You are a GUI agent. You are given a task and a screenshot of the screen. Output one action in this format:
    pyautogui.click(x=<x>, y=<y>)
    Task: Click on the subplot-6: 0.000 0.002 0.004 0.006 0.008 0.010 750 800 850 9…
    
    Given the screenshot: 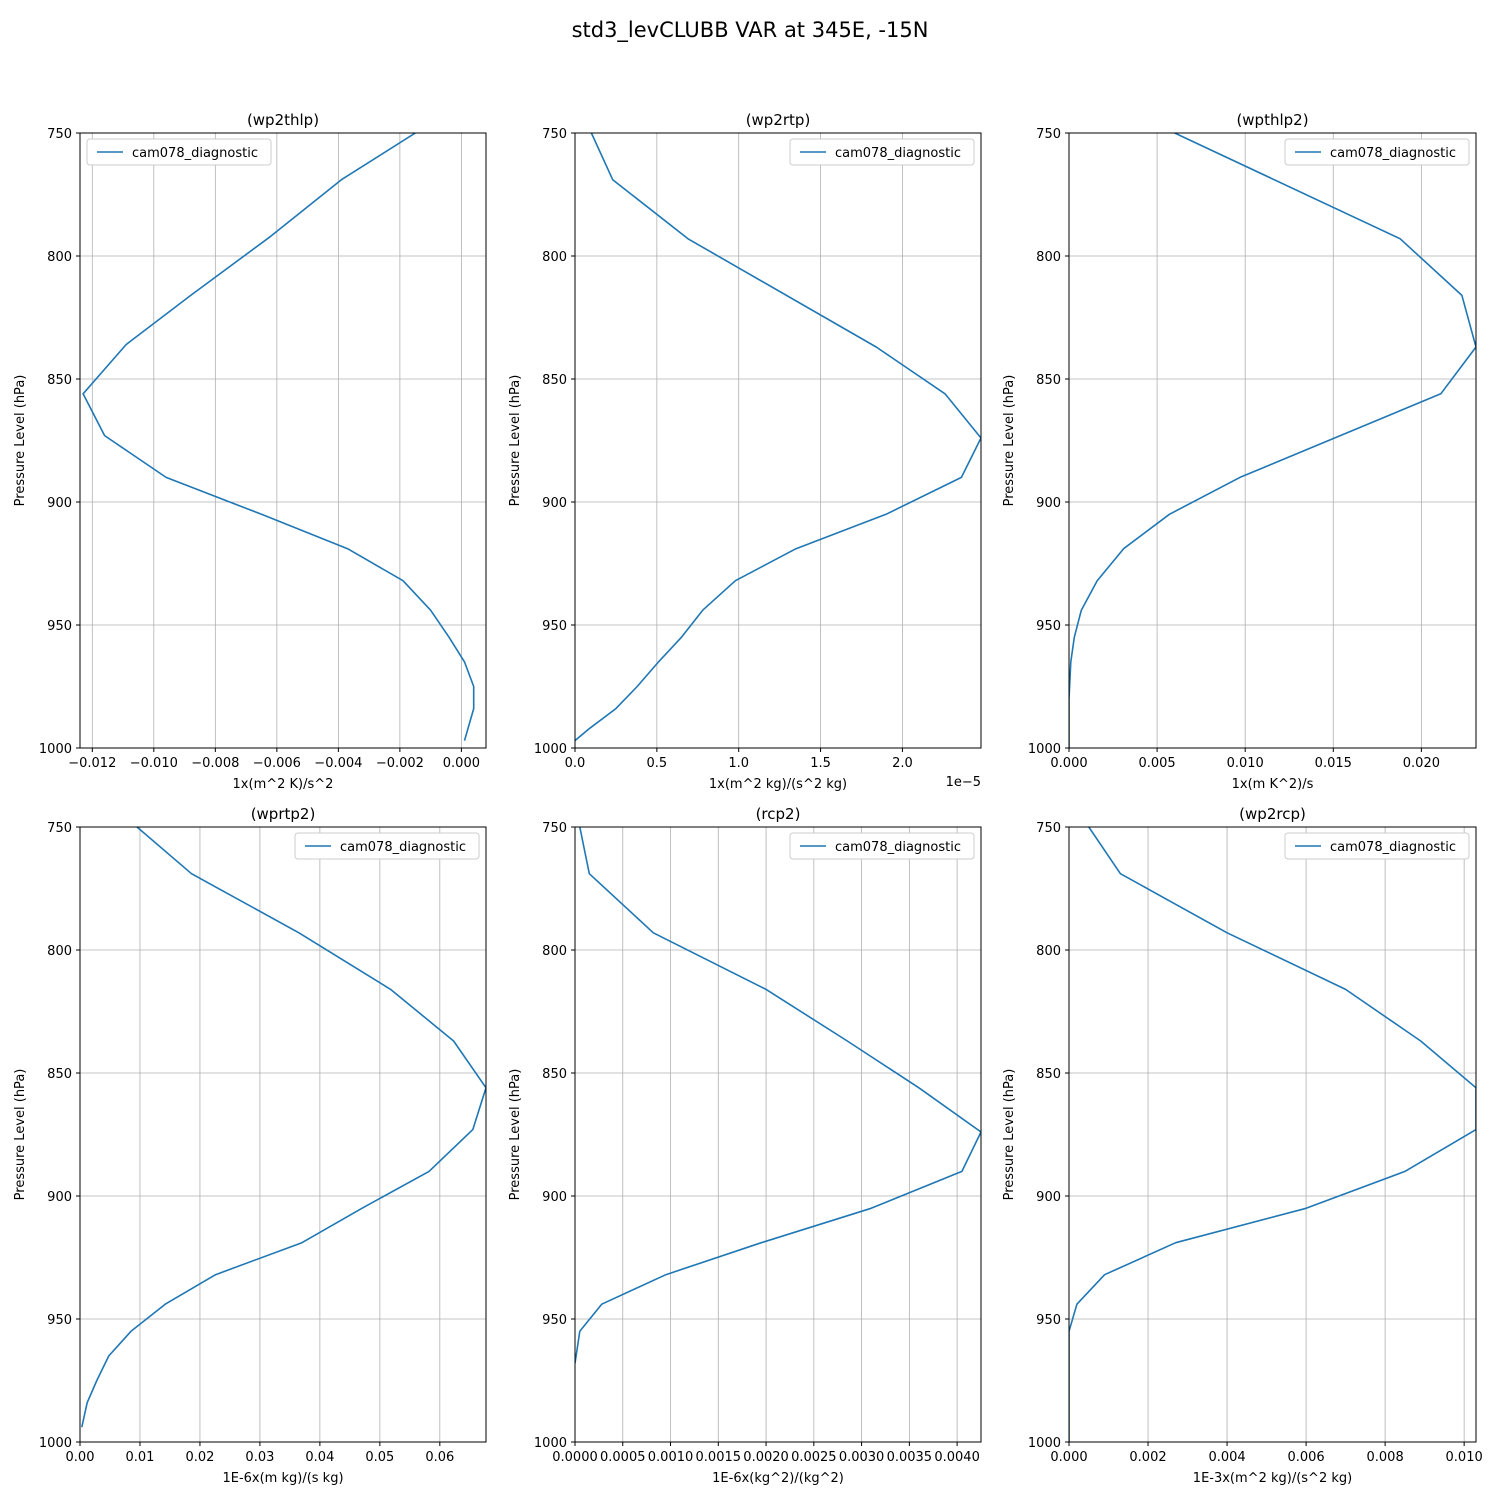 What is the action you would take?
    pyautogui.click(x=1242, y=1145)
    